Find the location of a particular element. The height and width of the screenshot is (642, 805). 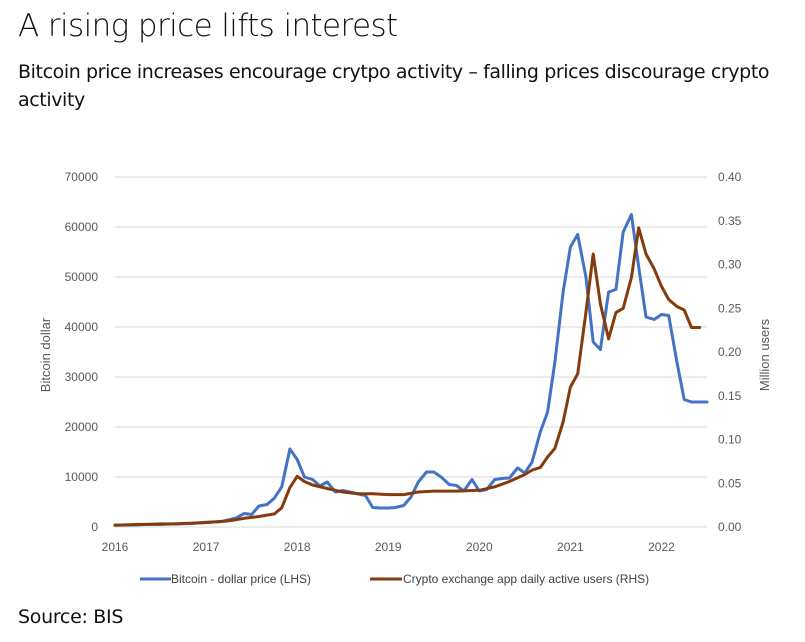

y2-tick-label: 0.35 is located at coordinates (730, 221).